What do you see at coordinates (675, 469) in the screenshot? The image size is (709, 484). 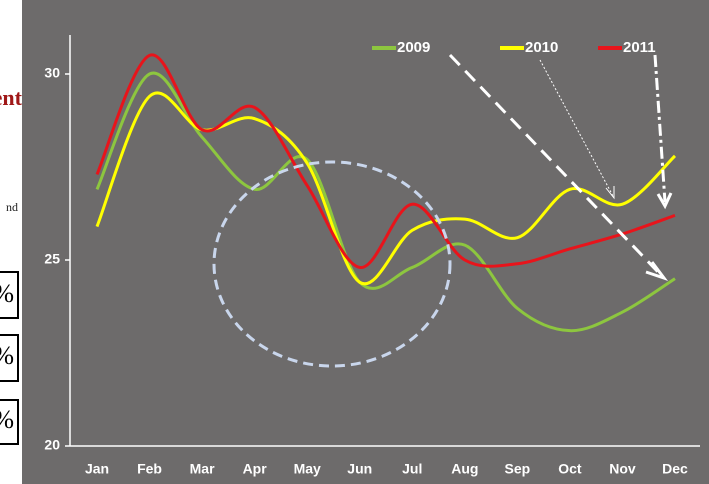 I see `x-tick-label: Dec` at bounding box center [675, 469].